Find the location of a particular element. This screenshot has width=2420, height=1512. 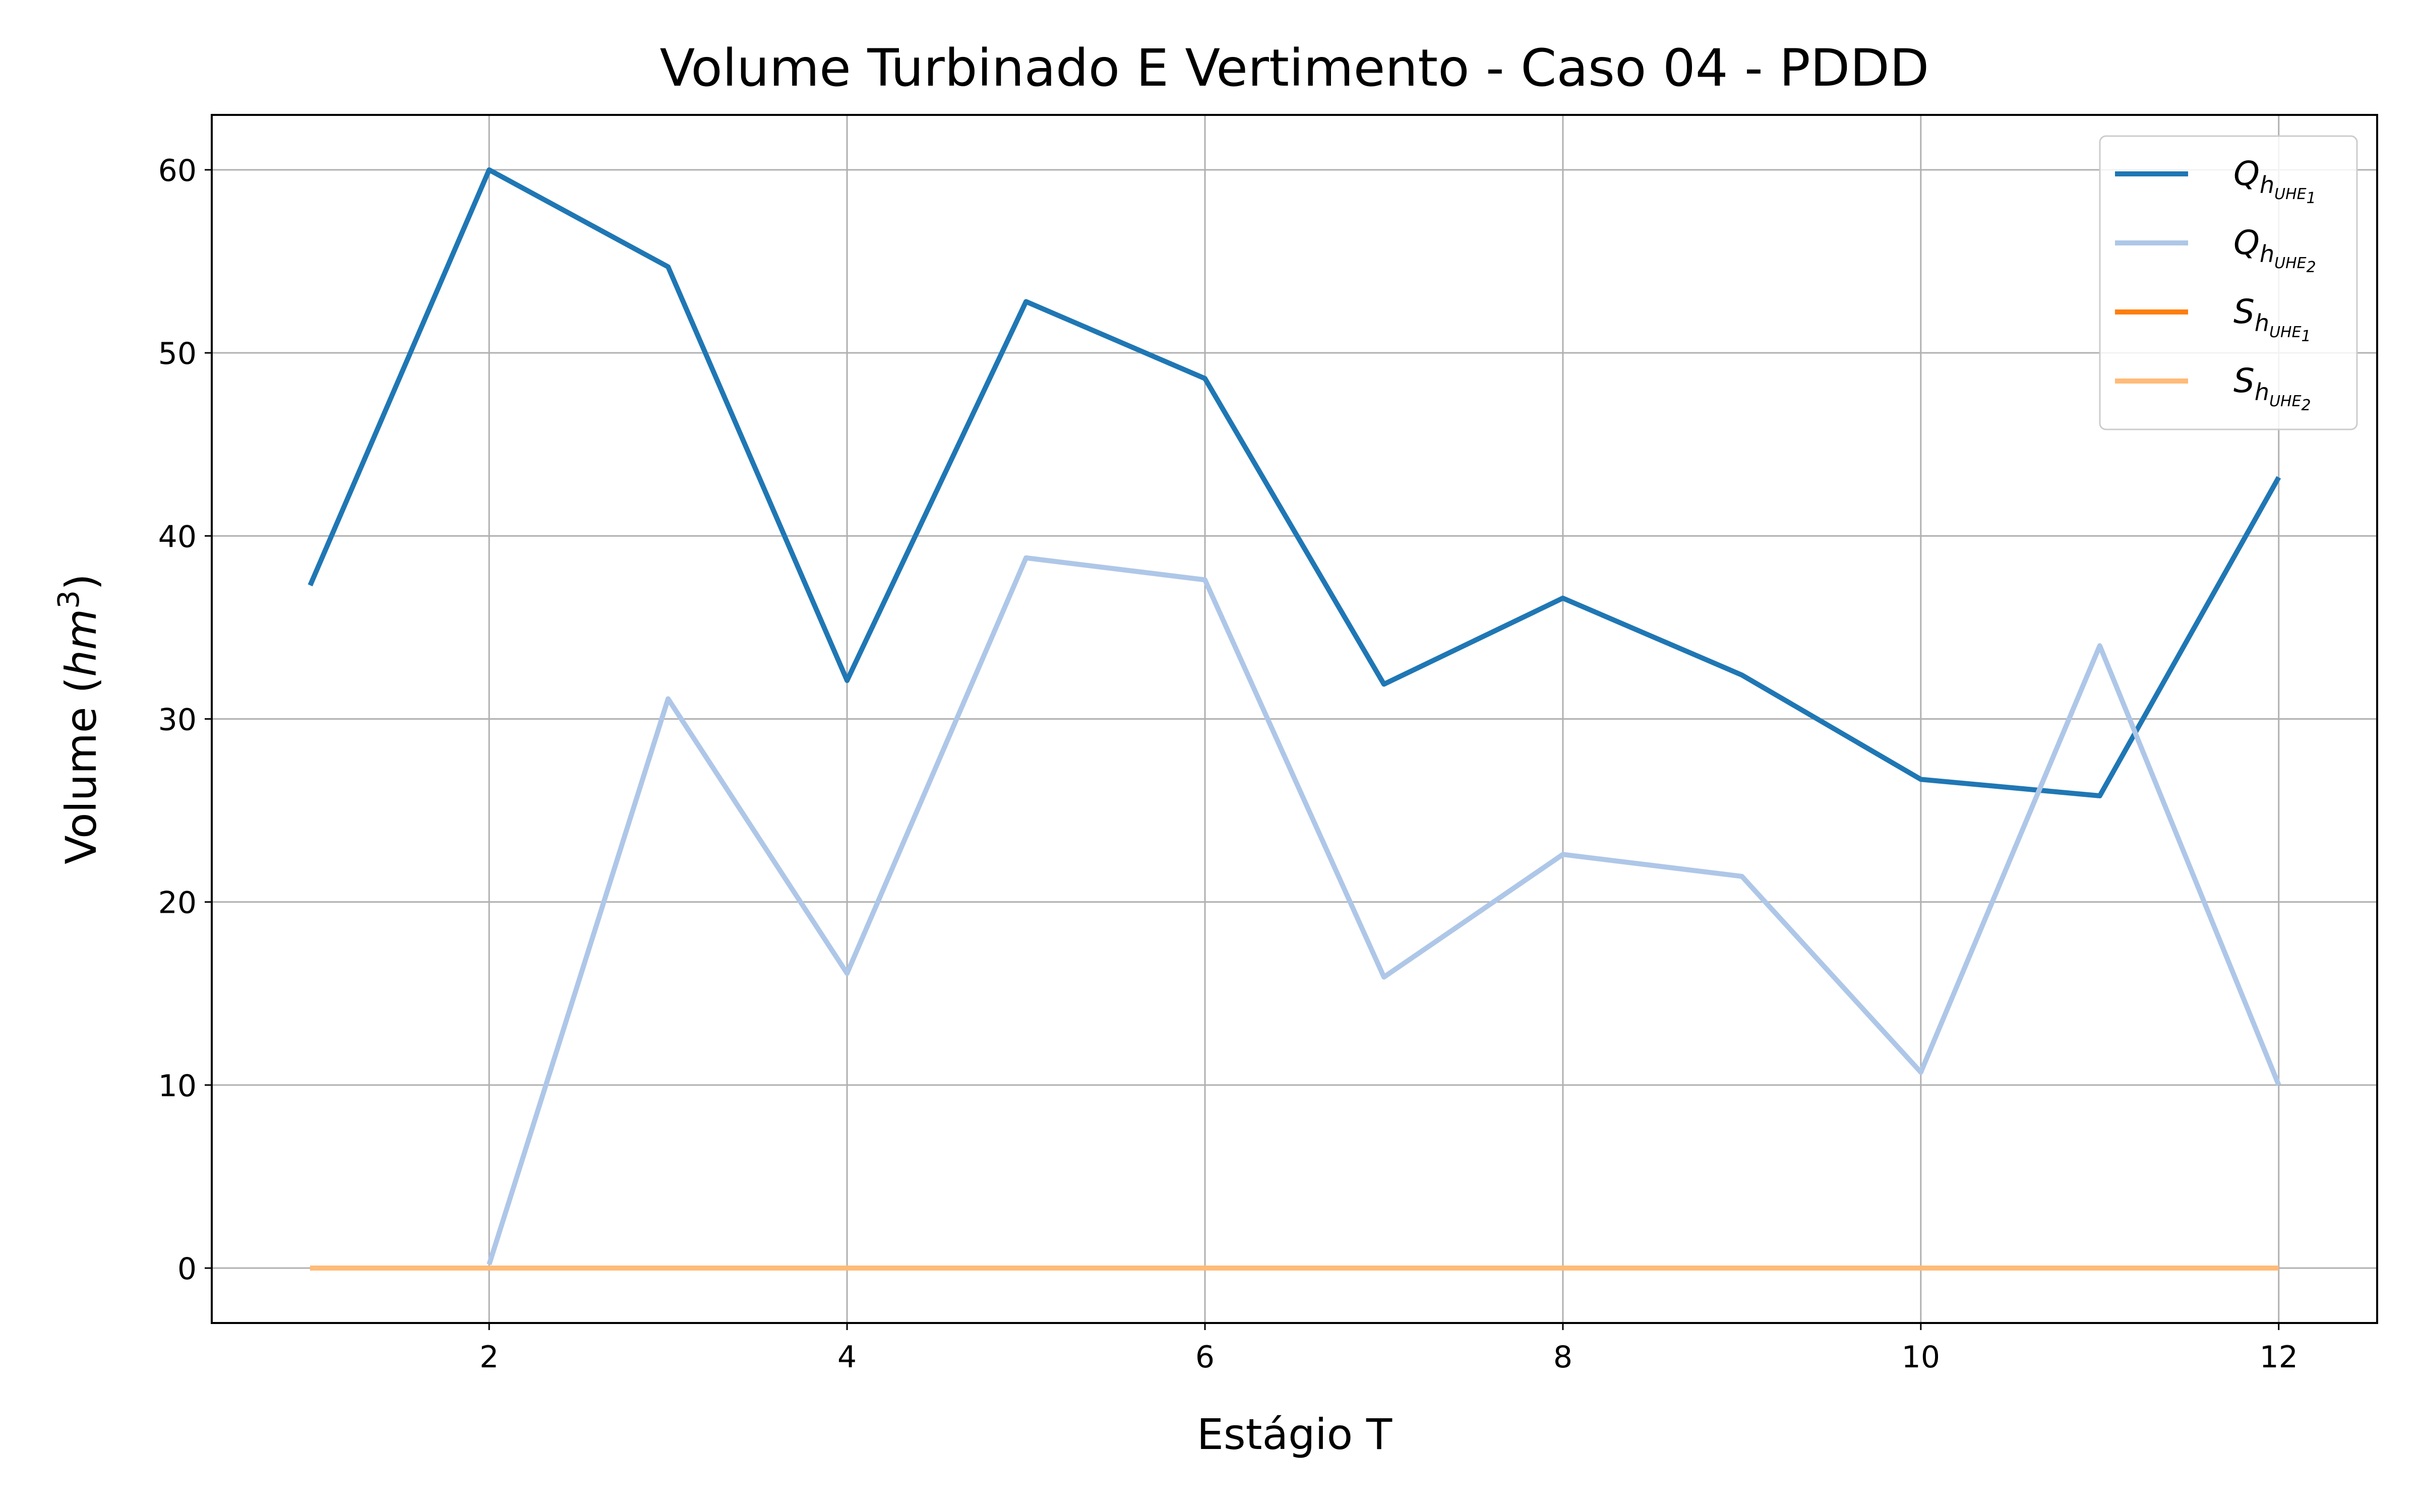

y-axis-title-text: Volume is located at coordinates (81, 785).